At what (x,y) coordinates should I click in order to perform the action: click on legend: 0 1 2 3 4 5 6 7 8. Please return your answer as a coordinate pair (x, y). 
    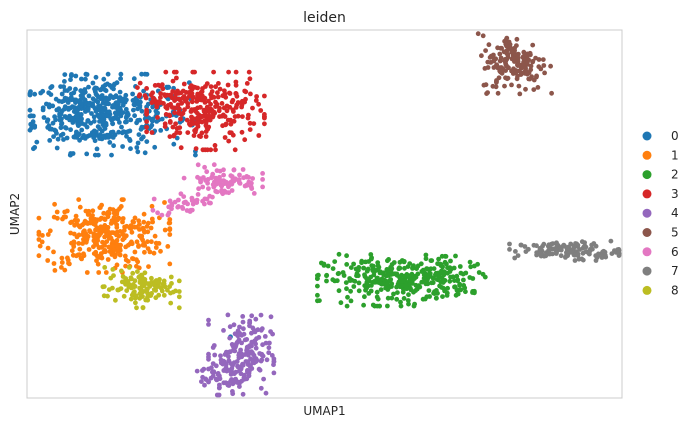
    Looking at the image, I should click on (660, 213).